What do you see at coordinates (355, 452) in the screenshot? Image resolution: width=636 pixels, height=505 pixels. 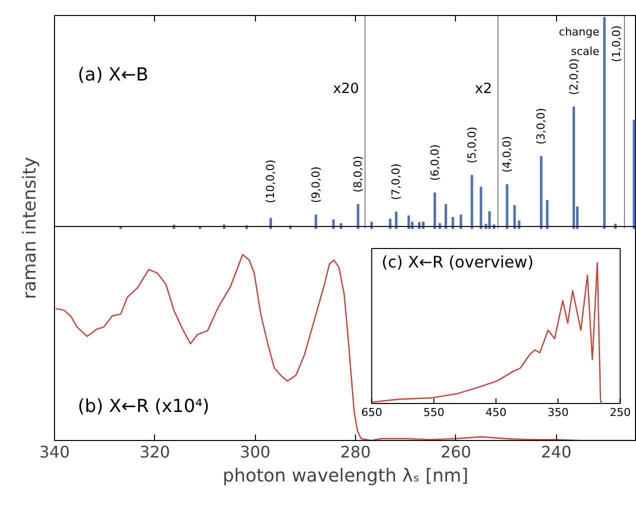 I see `x-tick-label: 280` at bounding box center [355, 452].